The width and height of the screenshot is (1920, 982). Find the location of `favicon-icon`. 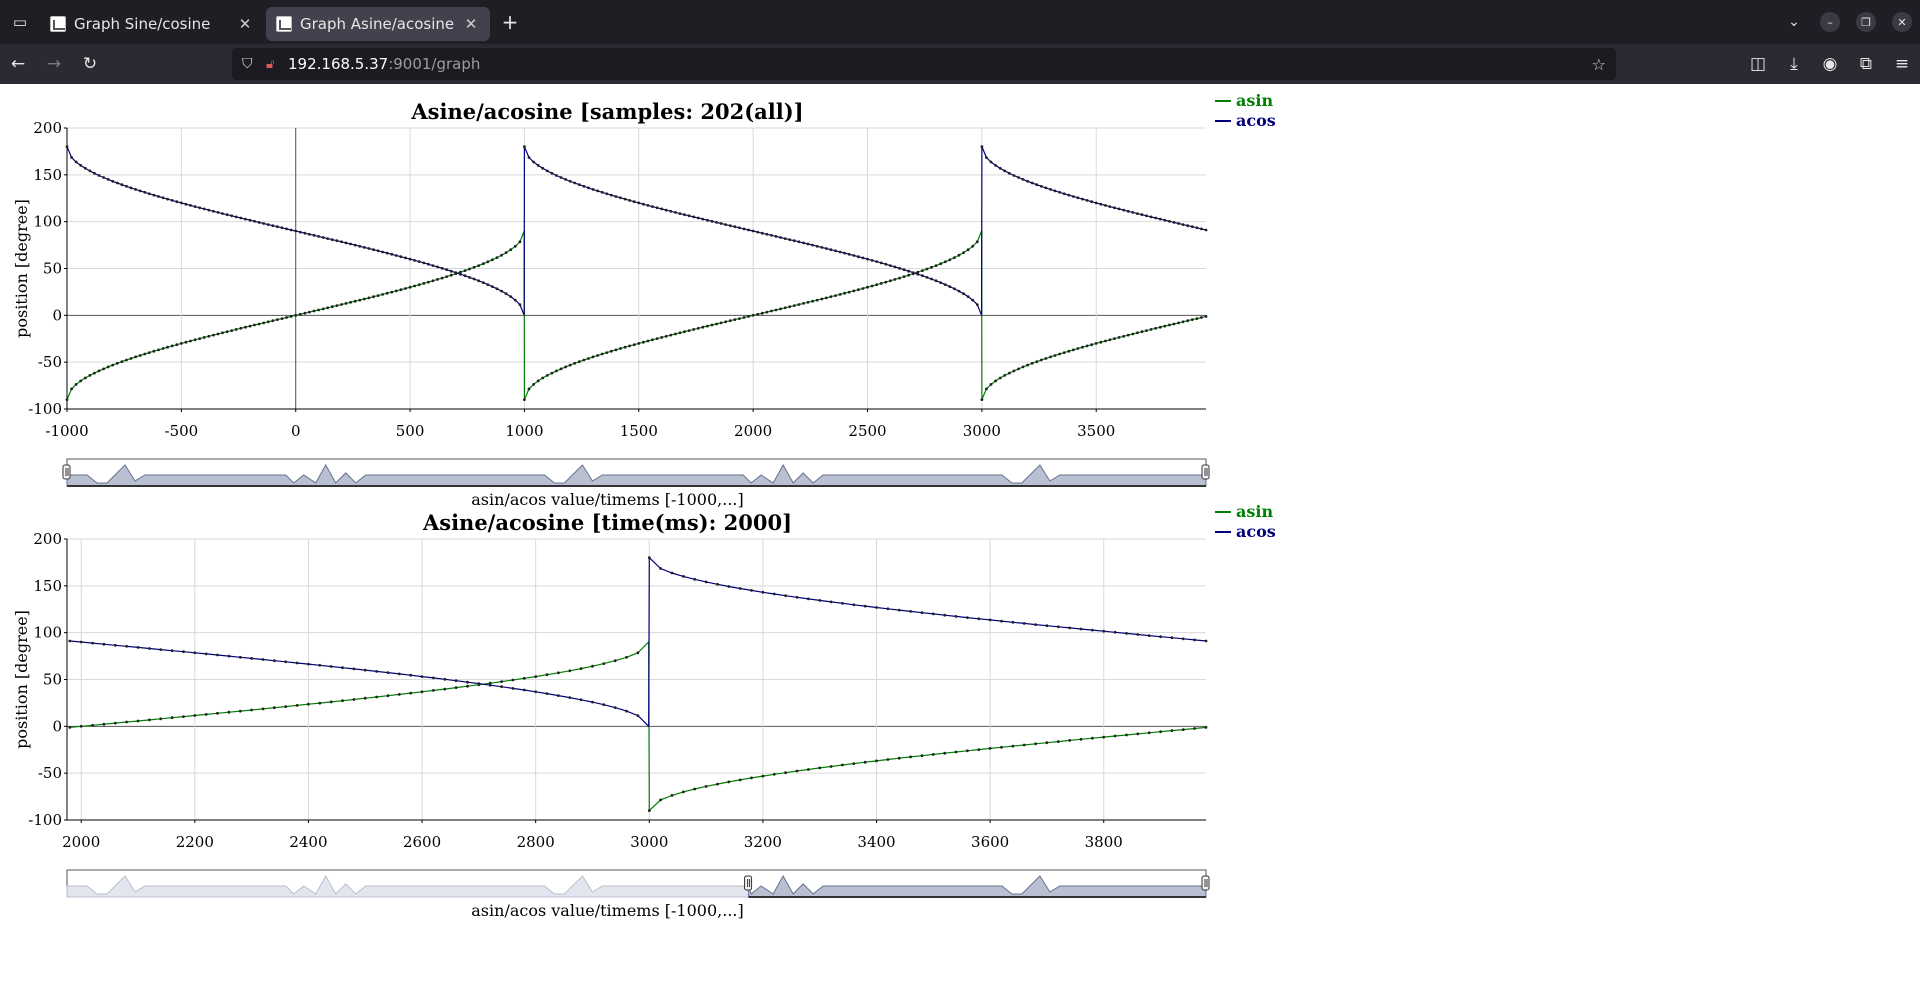

favicon-icon is located at coordinates (58, 24).